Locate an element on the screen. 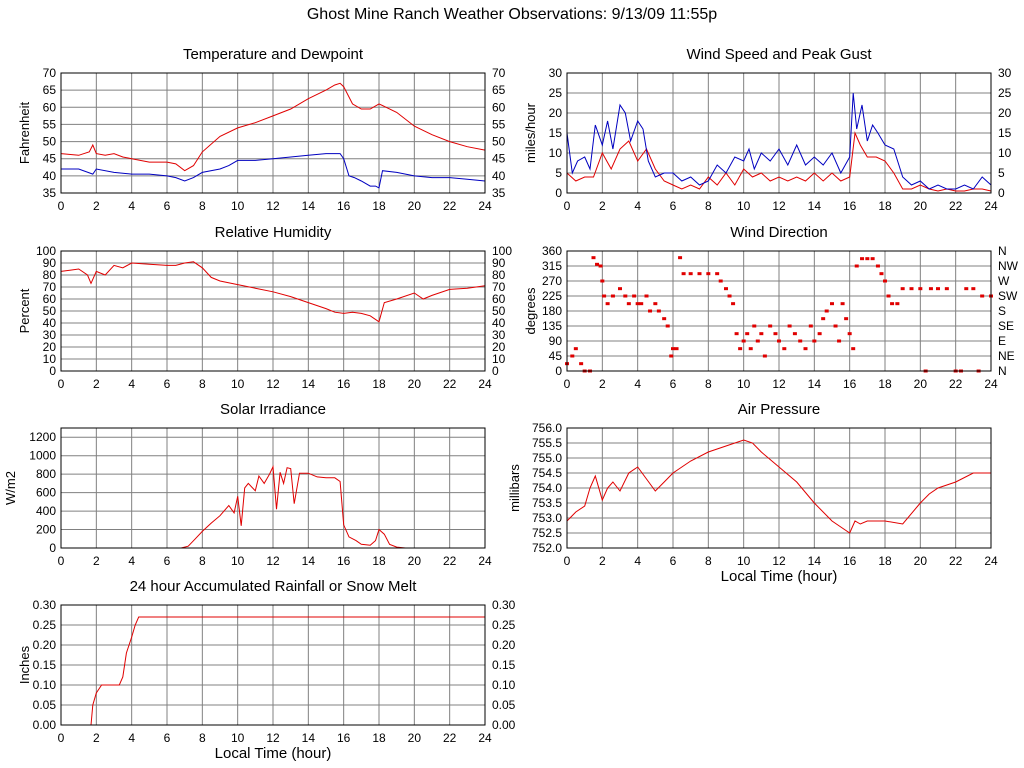  y-tick-label: 65 is located at coordinates (50, 90).